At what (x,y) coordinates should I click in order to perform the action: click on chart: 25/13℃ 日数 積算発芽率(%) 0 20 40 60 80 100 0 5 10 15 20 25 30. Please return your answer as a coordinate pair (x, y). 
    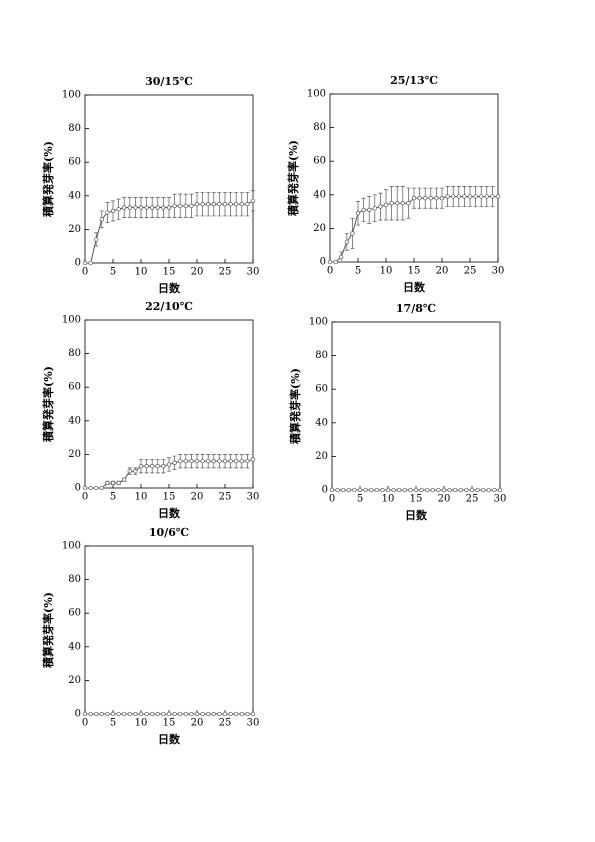
    Looking at the image, I should click on (395, 184).